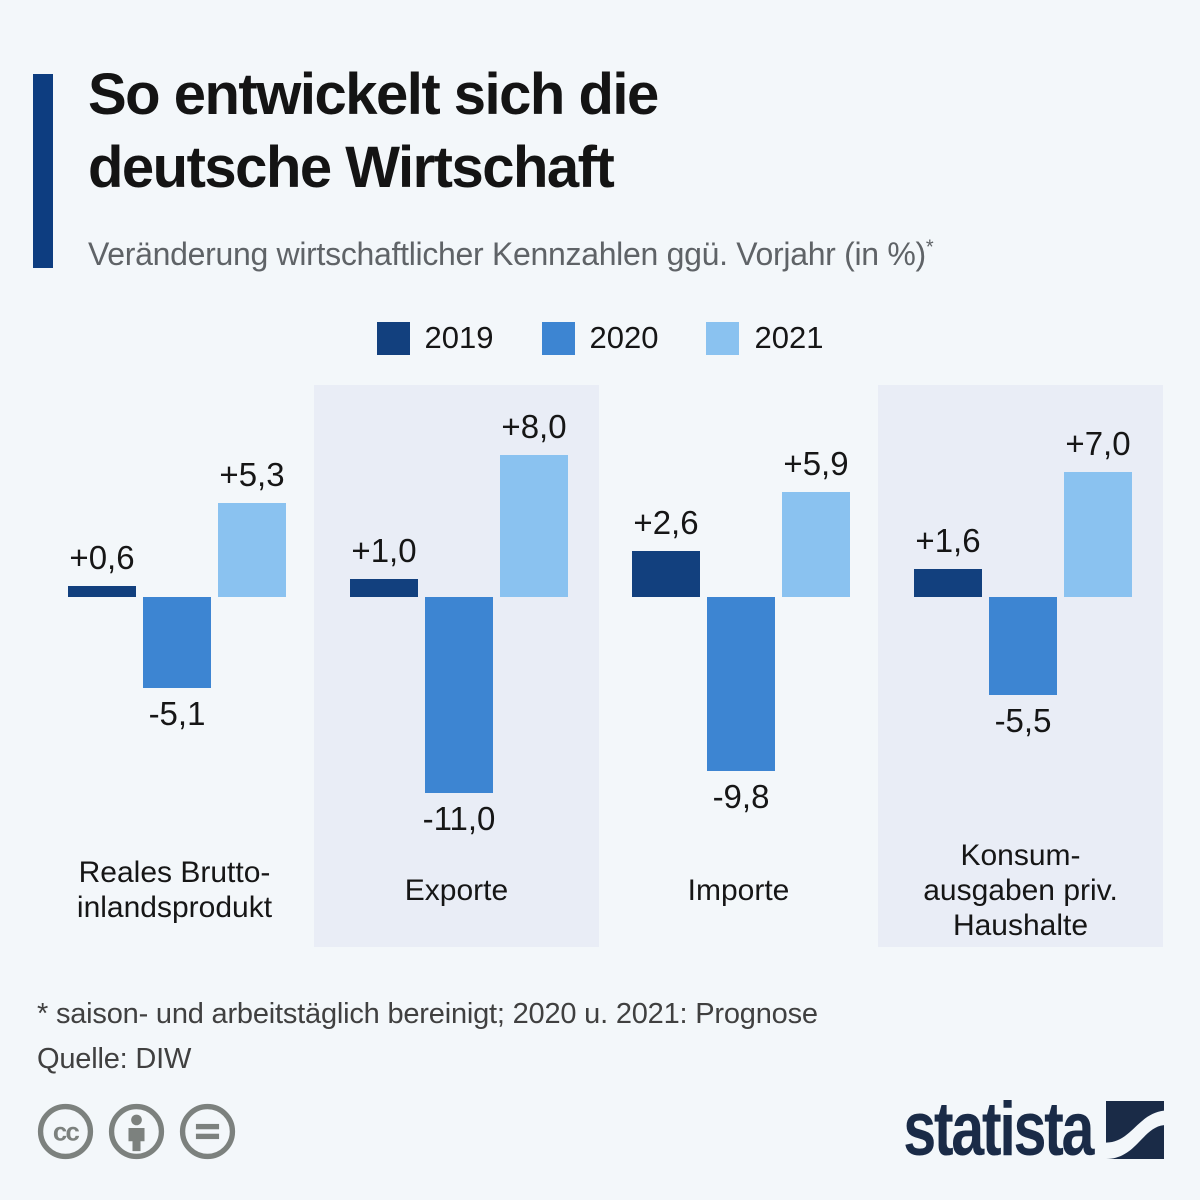 The image size is (1200, 1200). What do you see at coordinates (459, 818) in the screenshot?
I see `bar-value-label: -11,0` at bounding box center [459, 818].